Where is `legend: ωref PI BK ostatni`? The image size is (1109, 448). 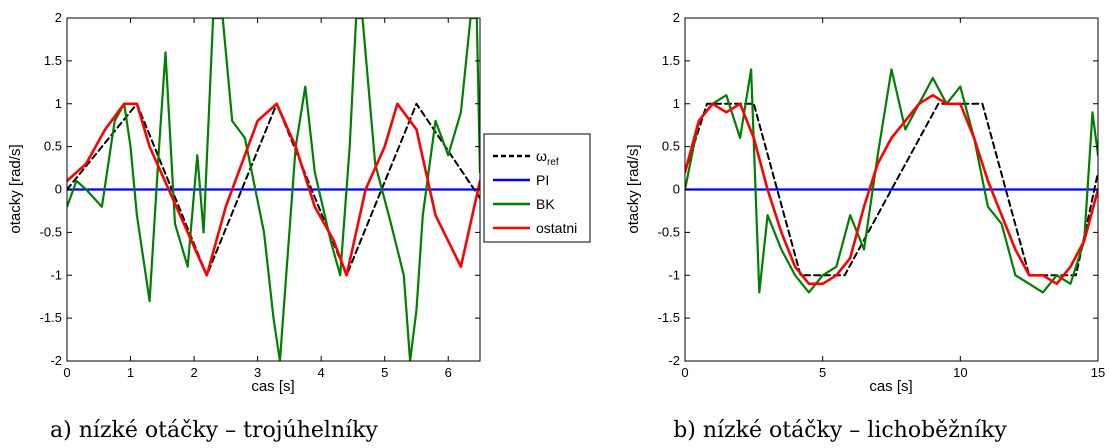 legend: ωref PI BK ostatni is located at coordinates (537, 188).